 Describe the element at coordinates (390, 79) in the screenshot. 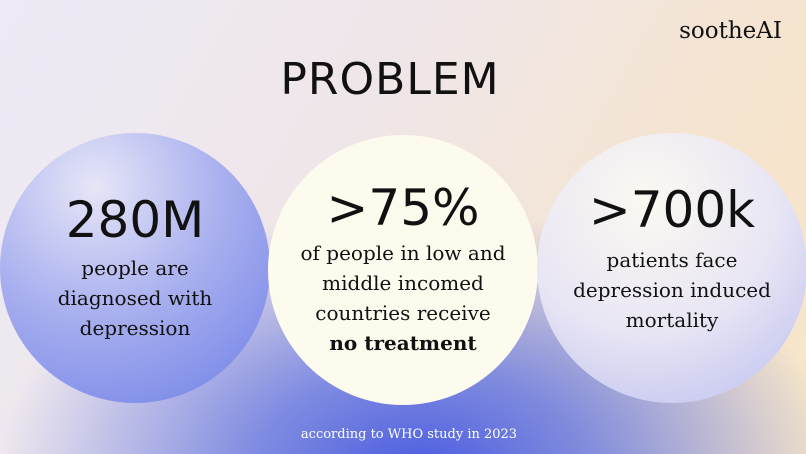

I see `slide-title: PROBLEM` at that location.